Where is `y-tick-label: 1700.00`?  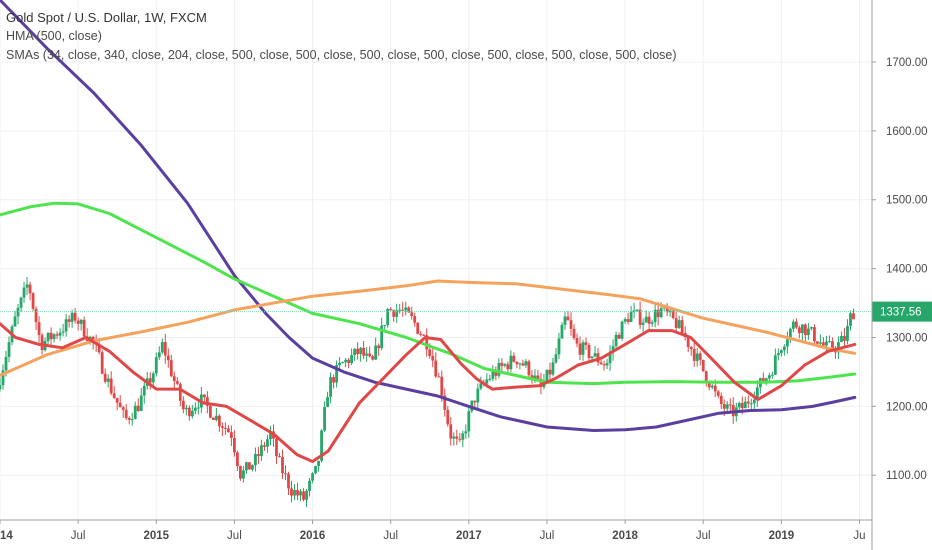 y-tick-label: 1700.00 is located at coordinates (907, 63).